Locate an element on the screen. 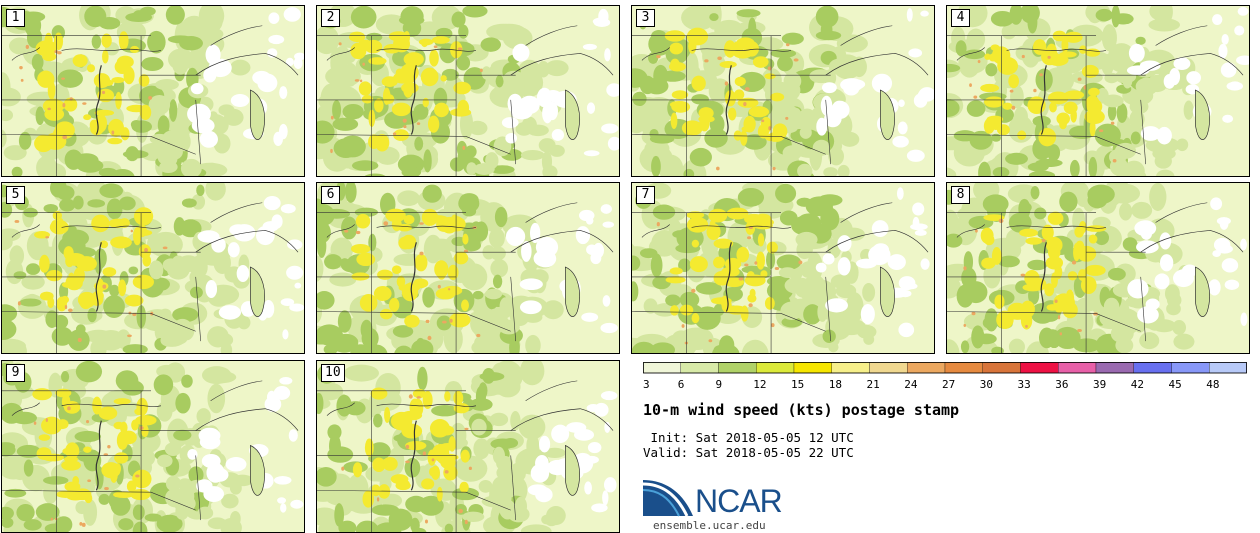  member-number-label: 8 is located at coordinates (960, 195).